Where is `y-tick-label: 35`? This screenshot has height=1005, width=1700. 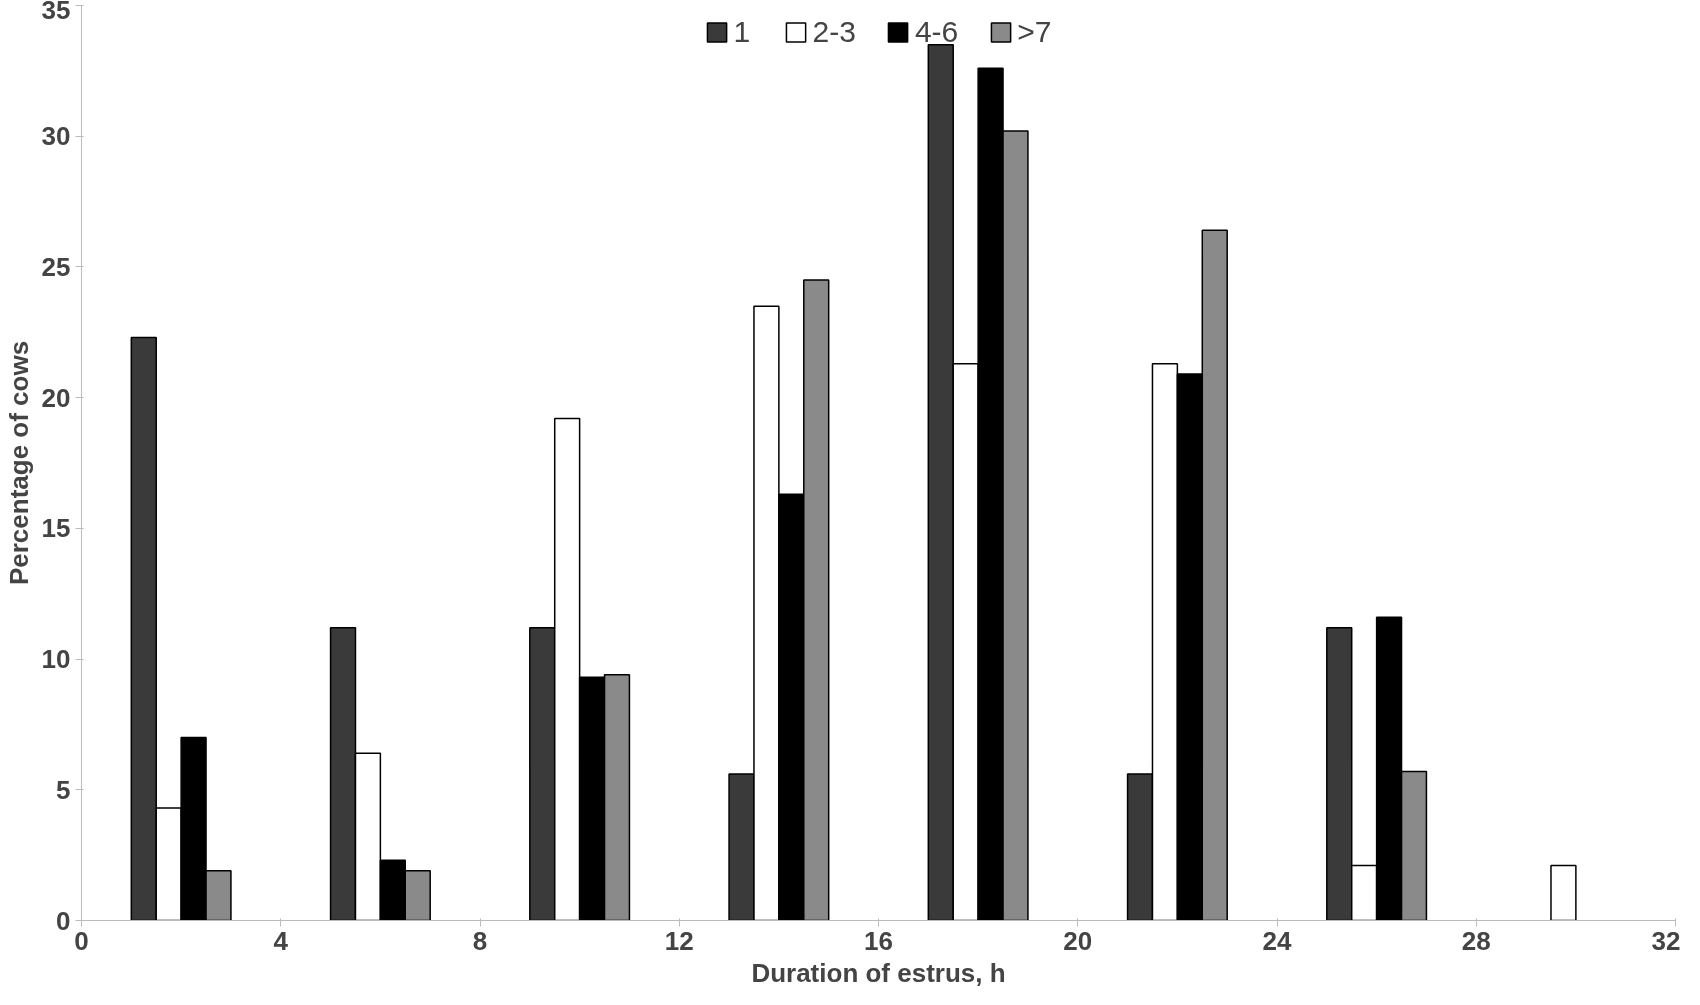
y-tick-label: 35 is located at coordinates (56, 12).